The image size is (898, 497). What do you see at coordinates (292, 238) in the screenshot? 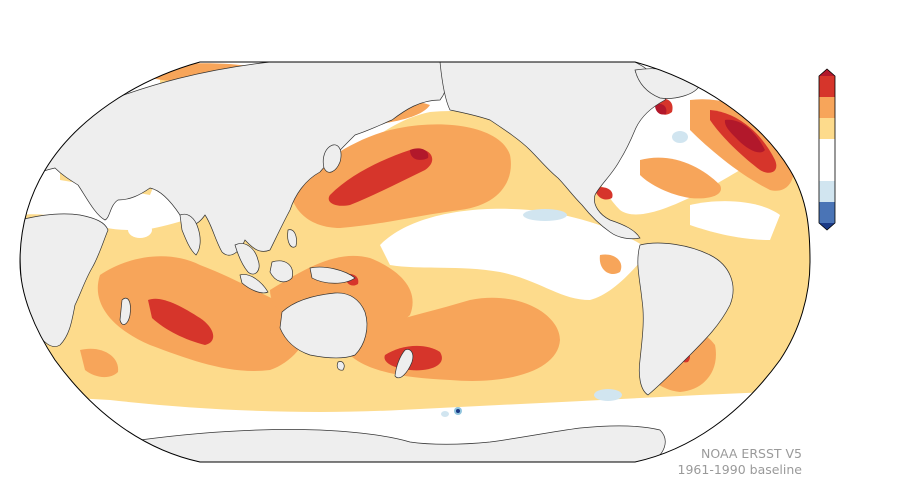
I see `land-philippines` at bounding box center [292, 238].